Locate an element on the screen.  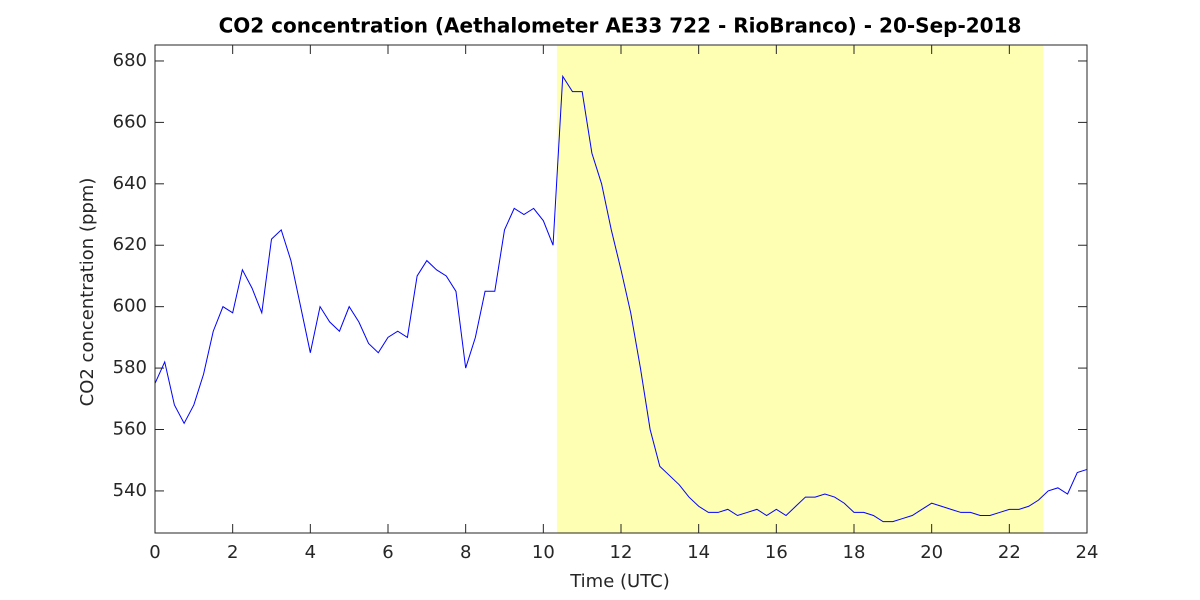
x-tick-label: 24 is located at coordinates (1087, 552).